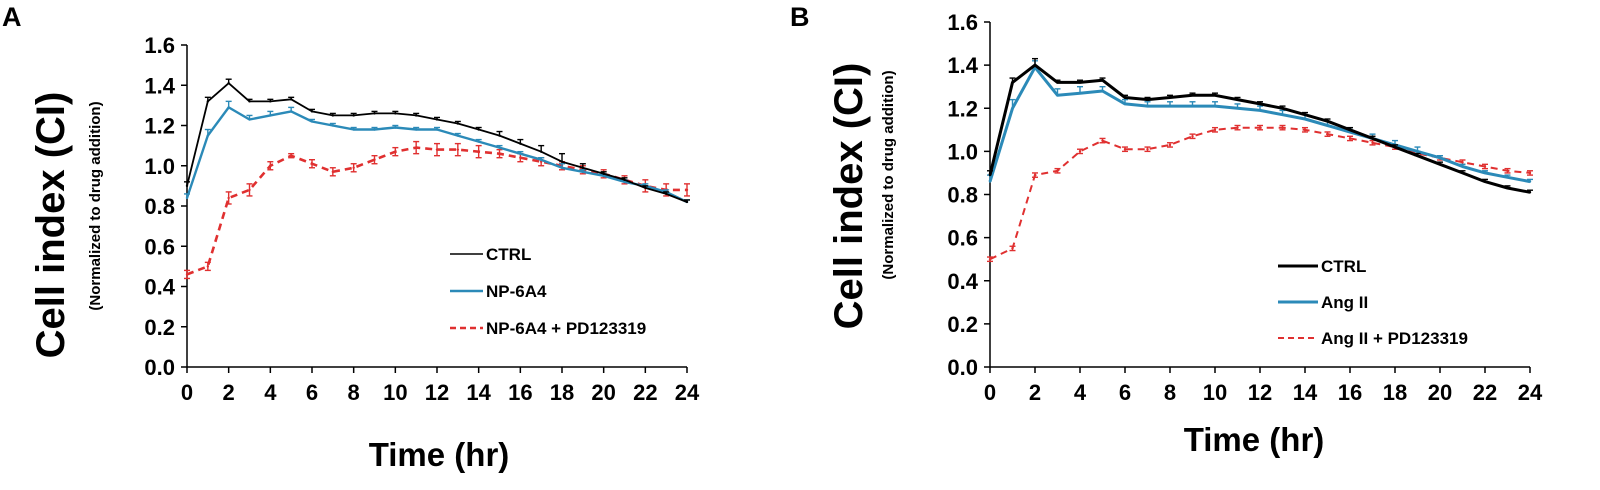  I want to click on x-tick-label-b: 14, so click(1305, 392).